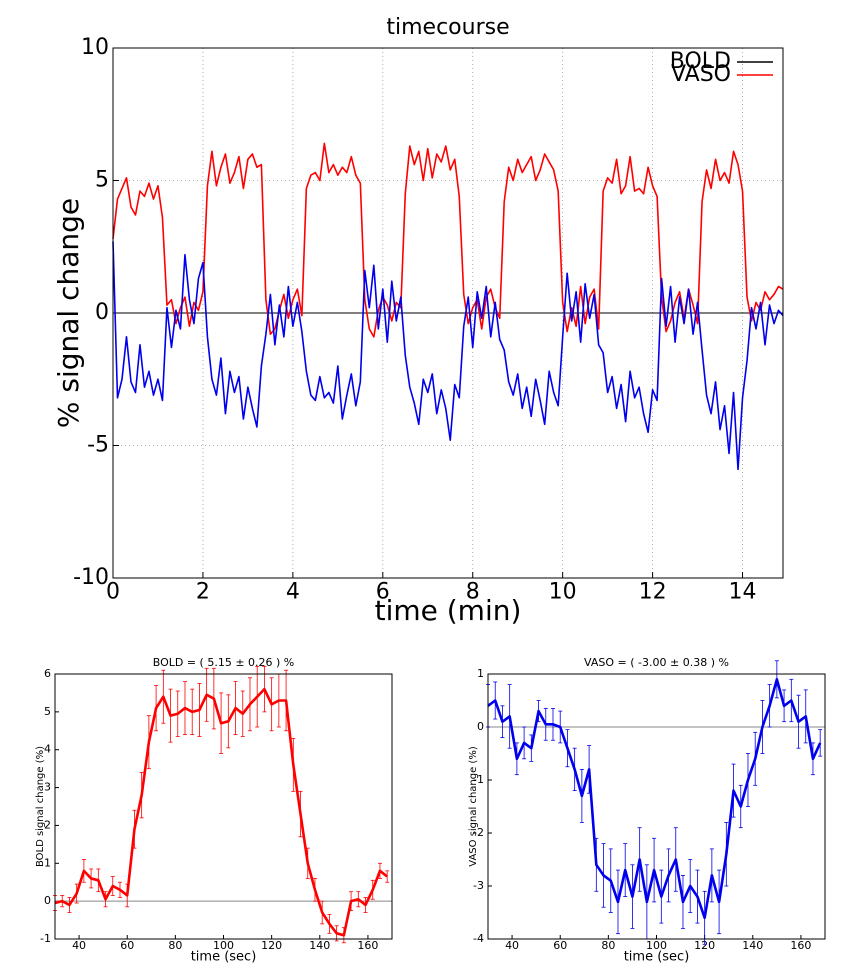 Image resolution: width=866 pixels, height=975 pixels. I want to click on x-tick-label: 6, so click(383, 591).